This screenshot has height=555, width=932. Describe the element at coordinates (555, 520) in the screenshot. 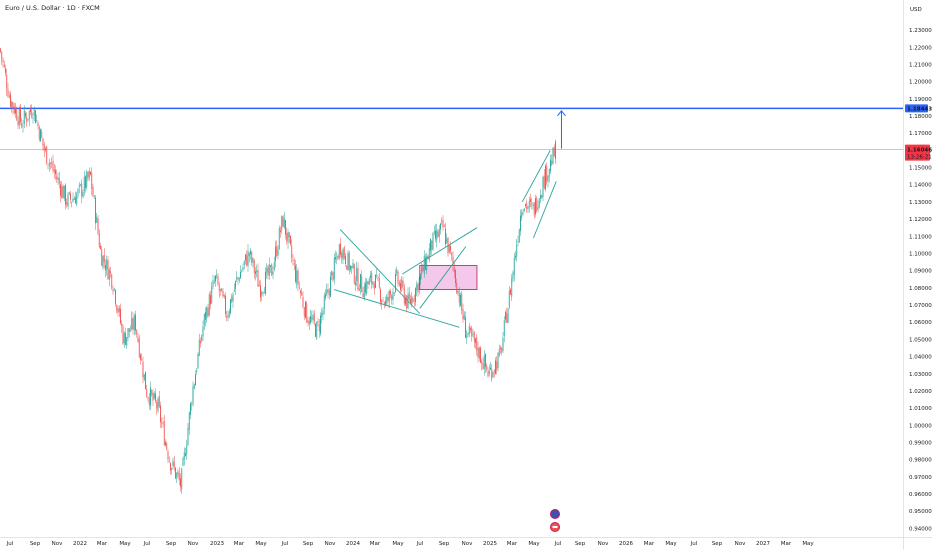

I see `event-icons` at that location.